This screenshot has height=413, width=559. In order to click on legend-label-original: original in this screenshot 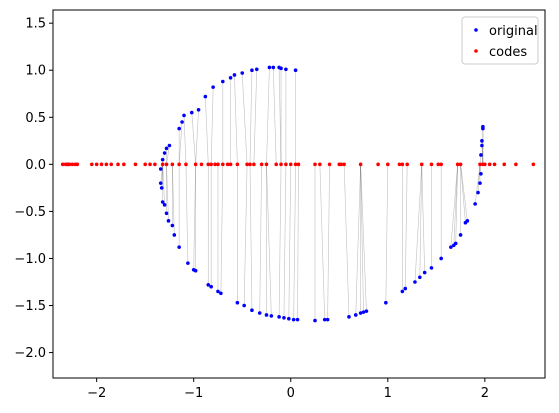, I will do `click(513, 31)`.